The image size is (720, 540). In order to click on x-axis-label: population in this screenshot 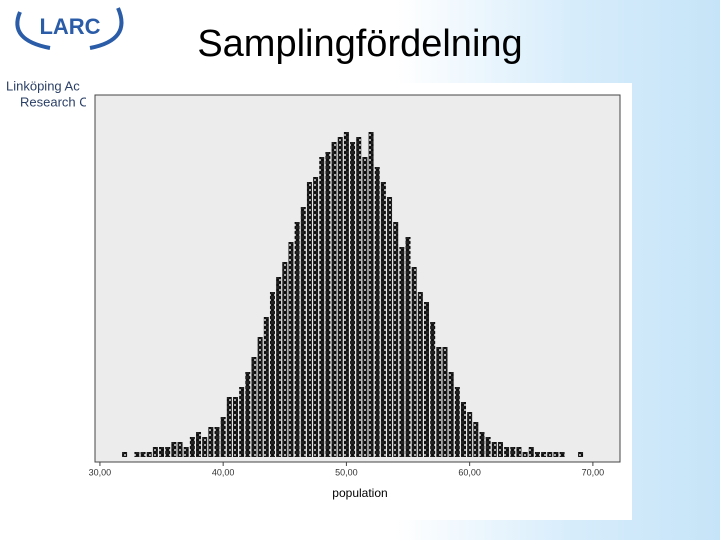, I will do `click(359, 493)`.